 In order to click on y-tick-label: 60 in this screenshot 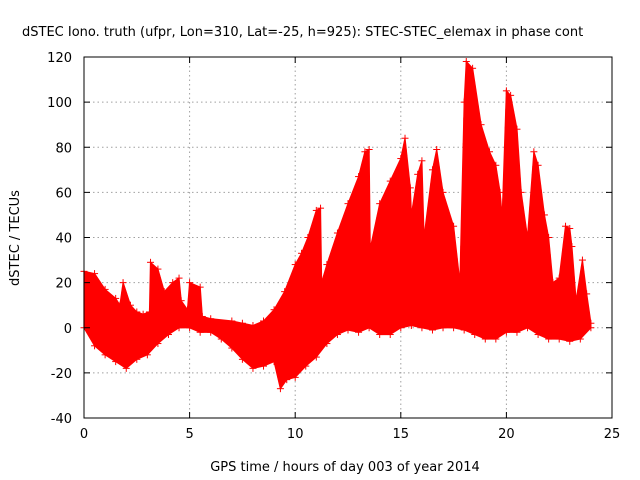, I will do `click(63, 193)`.